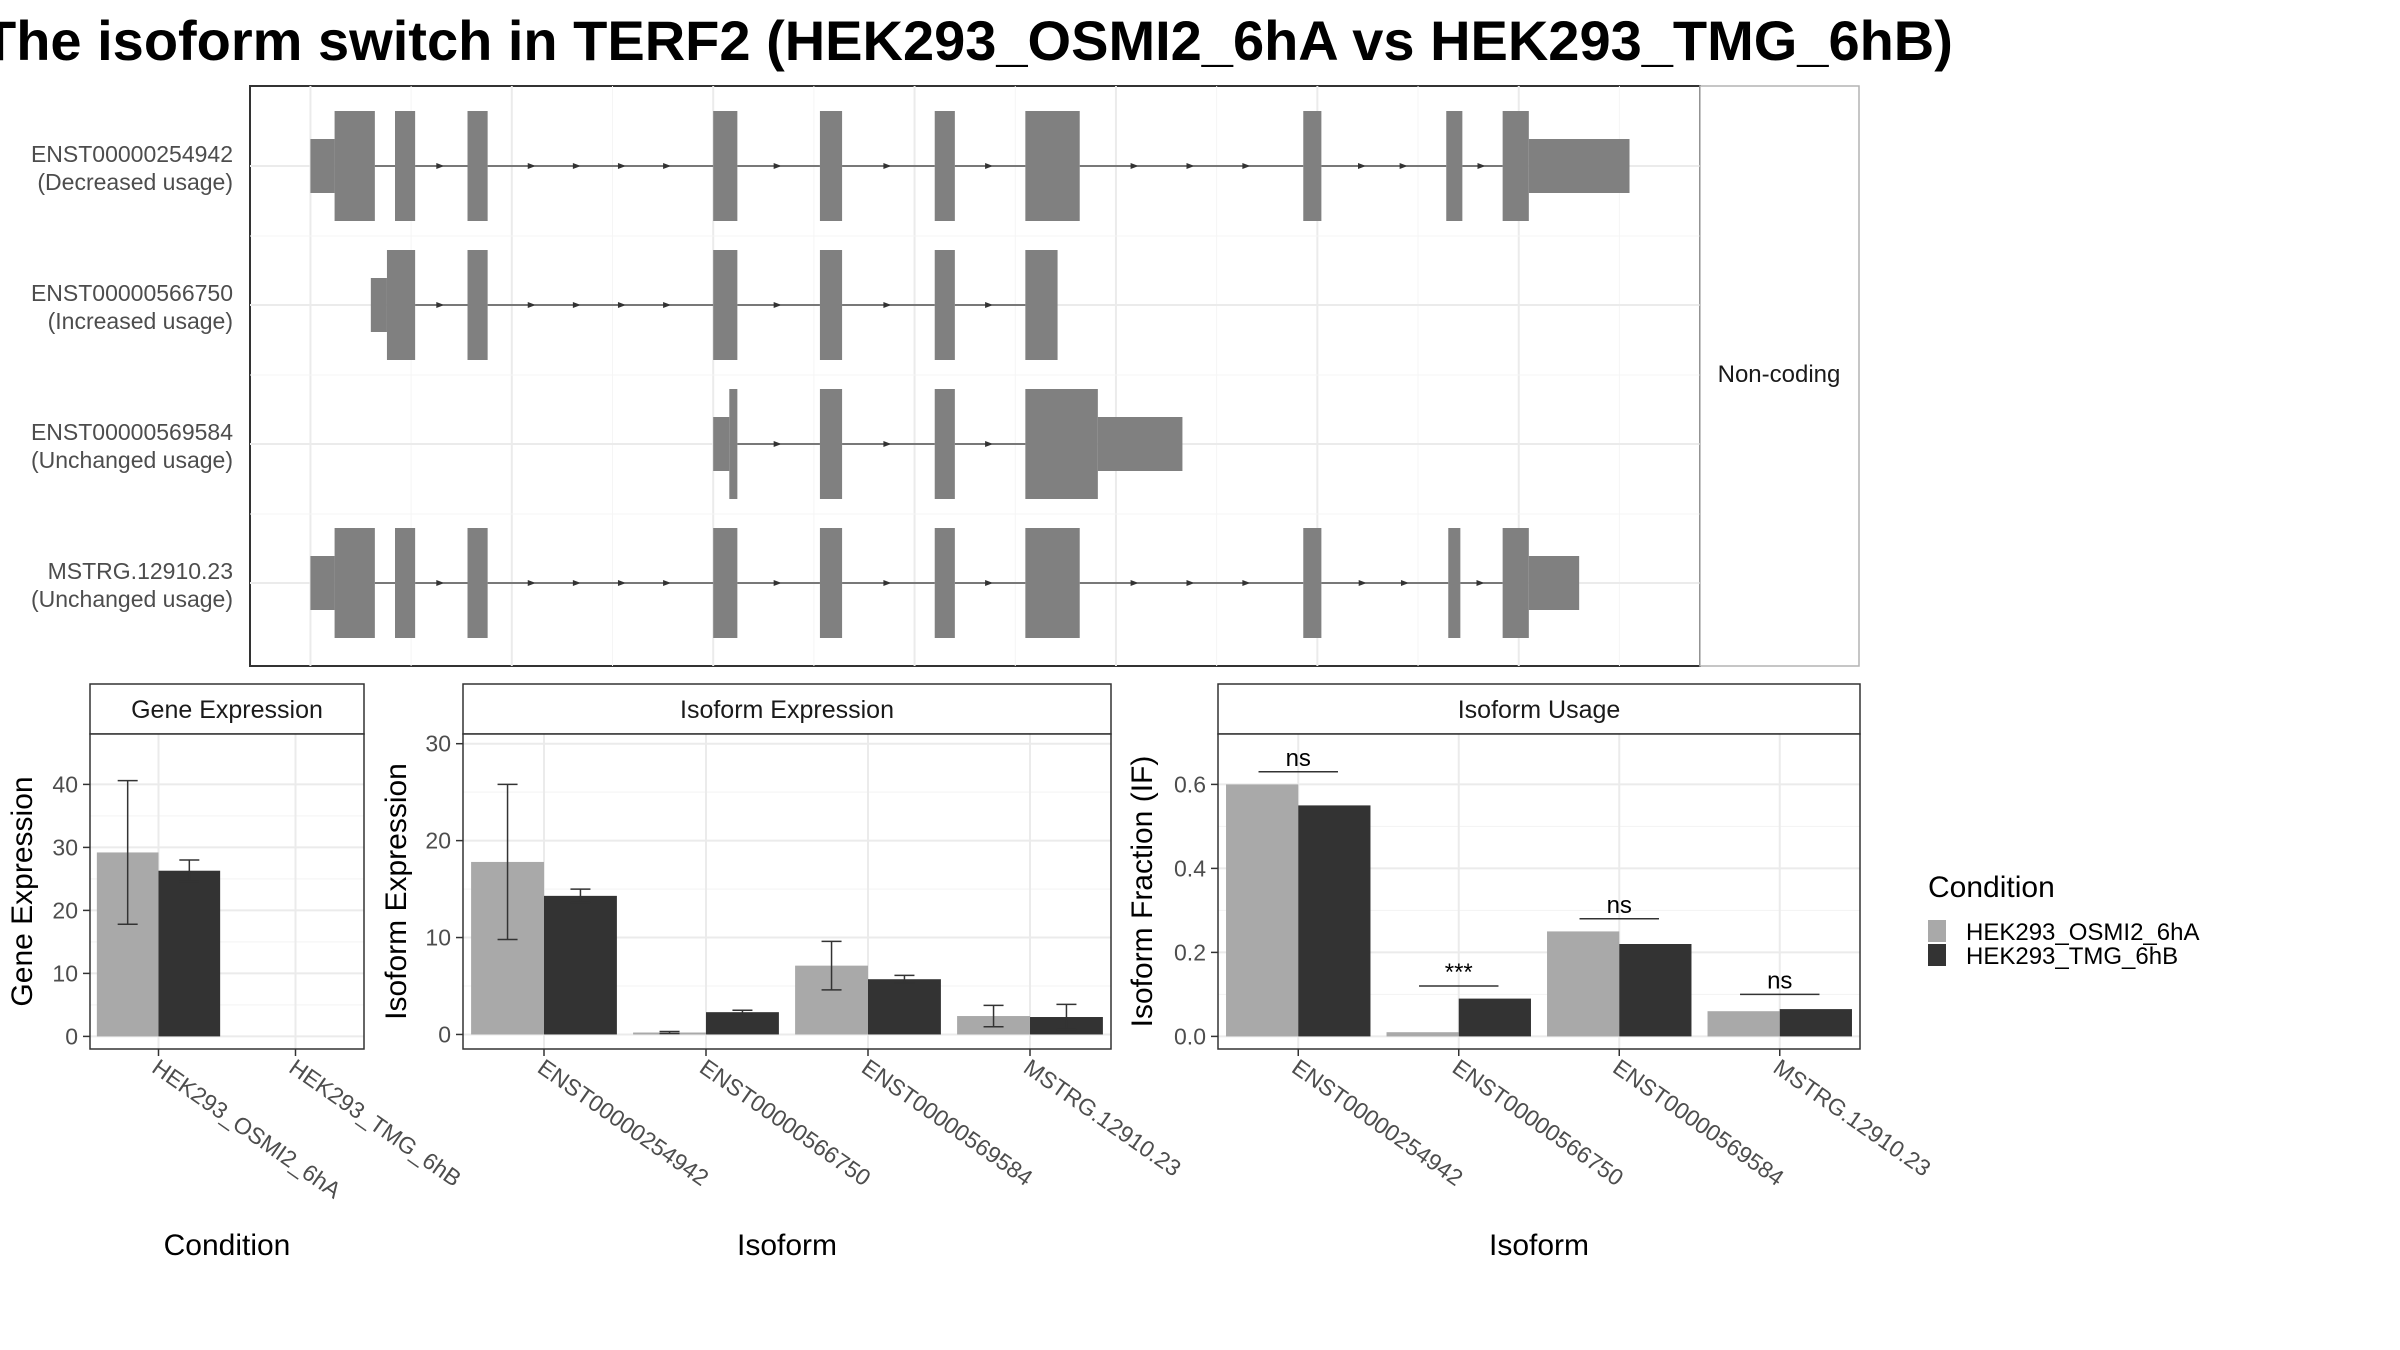  I want to click on isoform-usage-strip-title: Isoform Usage, so click(1539, 710).